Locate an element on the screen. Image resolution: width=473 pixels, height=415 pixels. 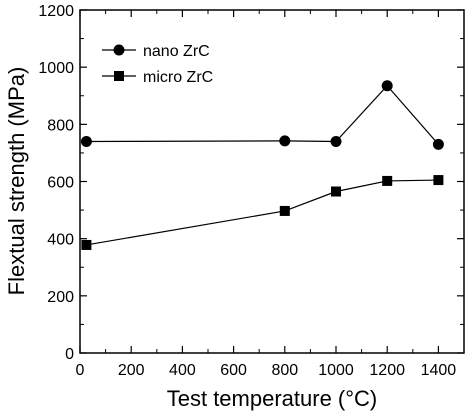
x-tick-label: 1400 is located at coordinates (439, 370).